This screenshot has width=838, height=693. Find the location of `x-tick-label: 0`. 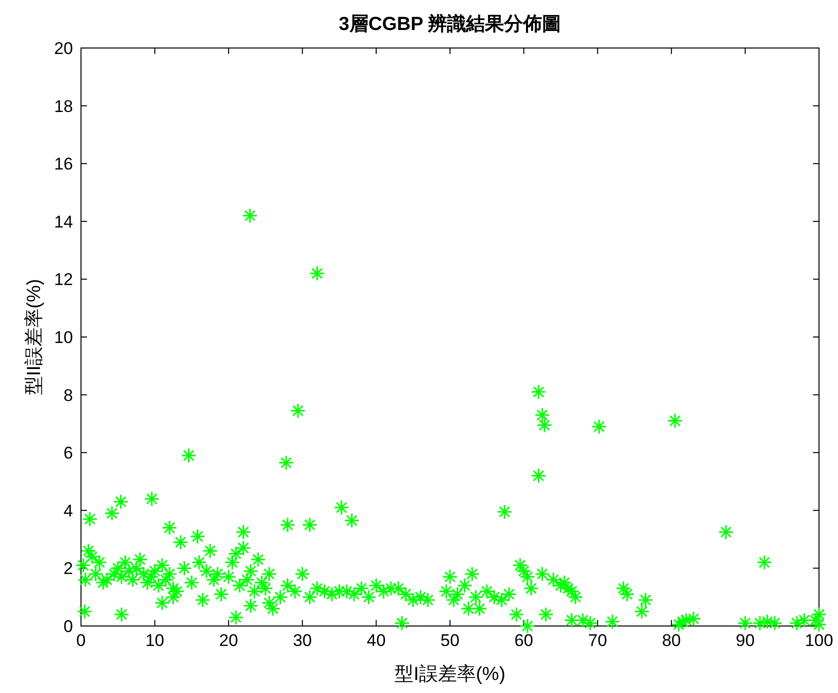

x-tick-label: 0 is located at coordinates (81, 640).